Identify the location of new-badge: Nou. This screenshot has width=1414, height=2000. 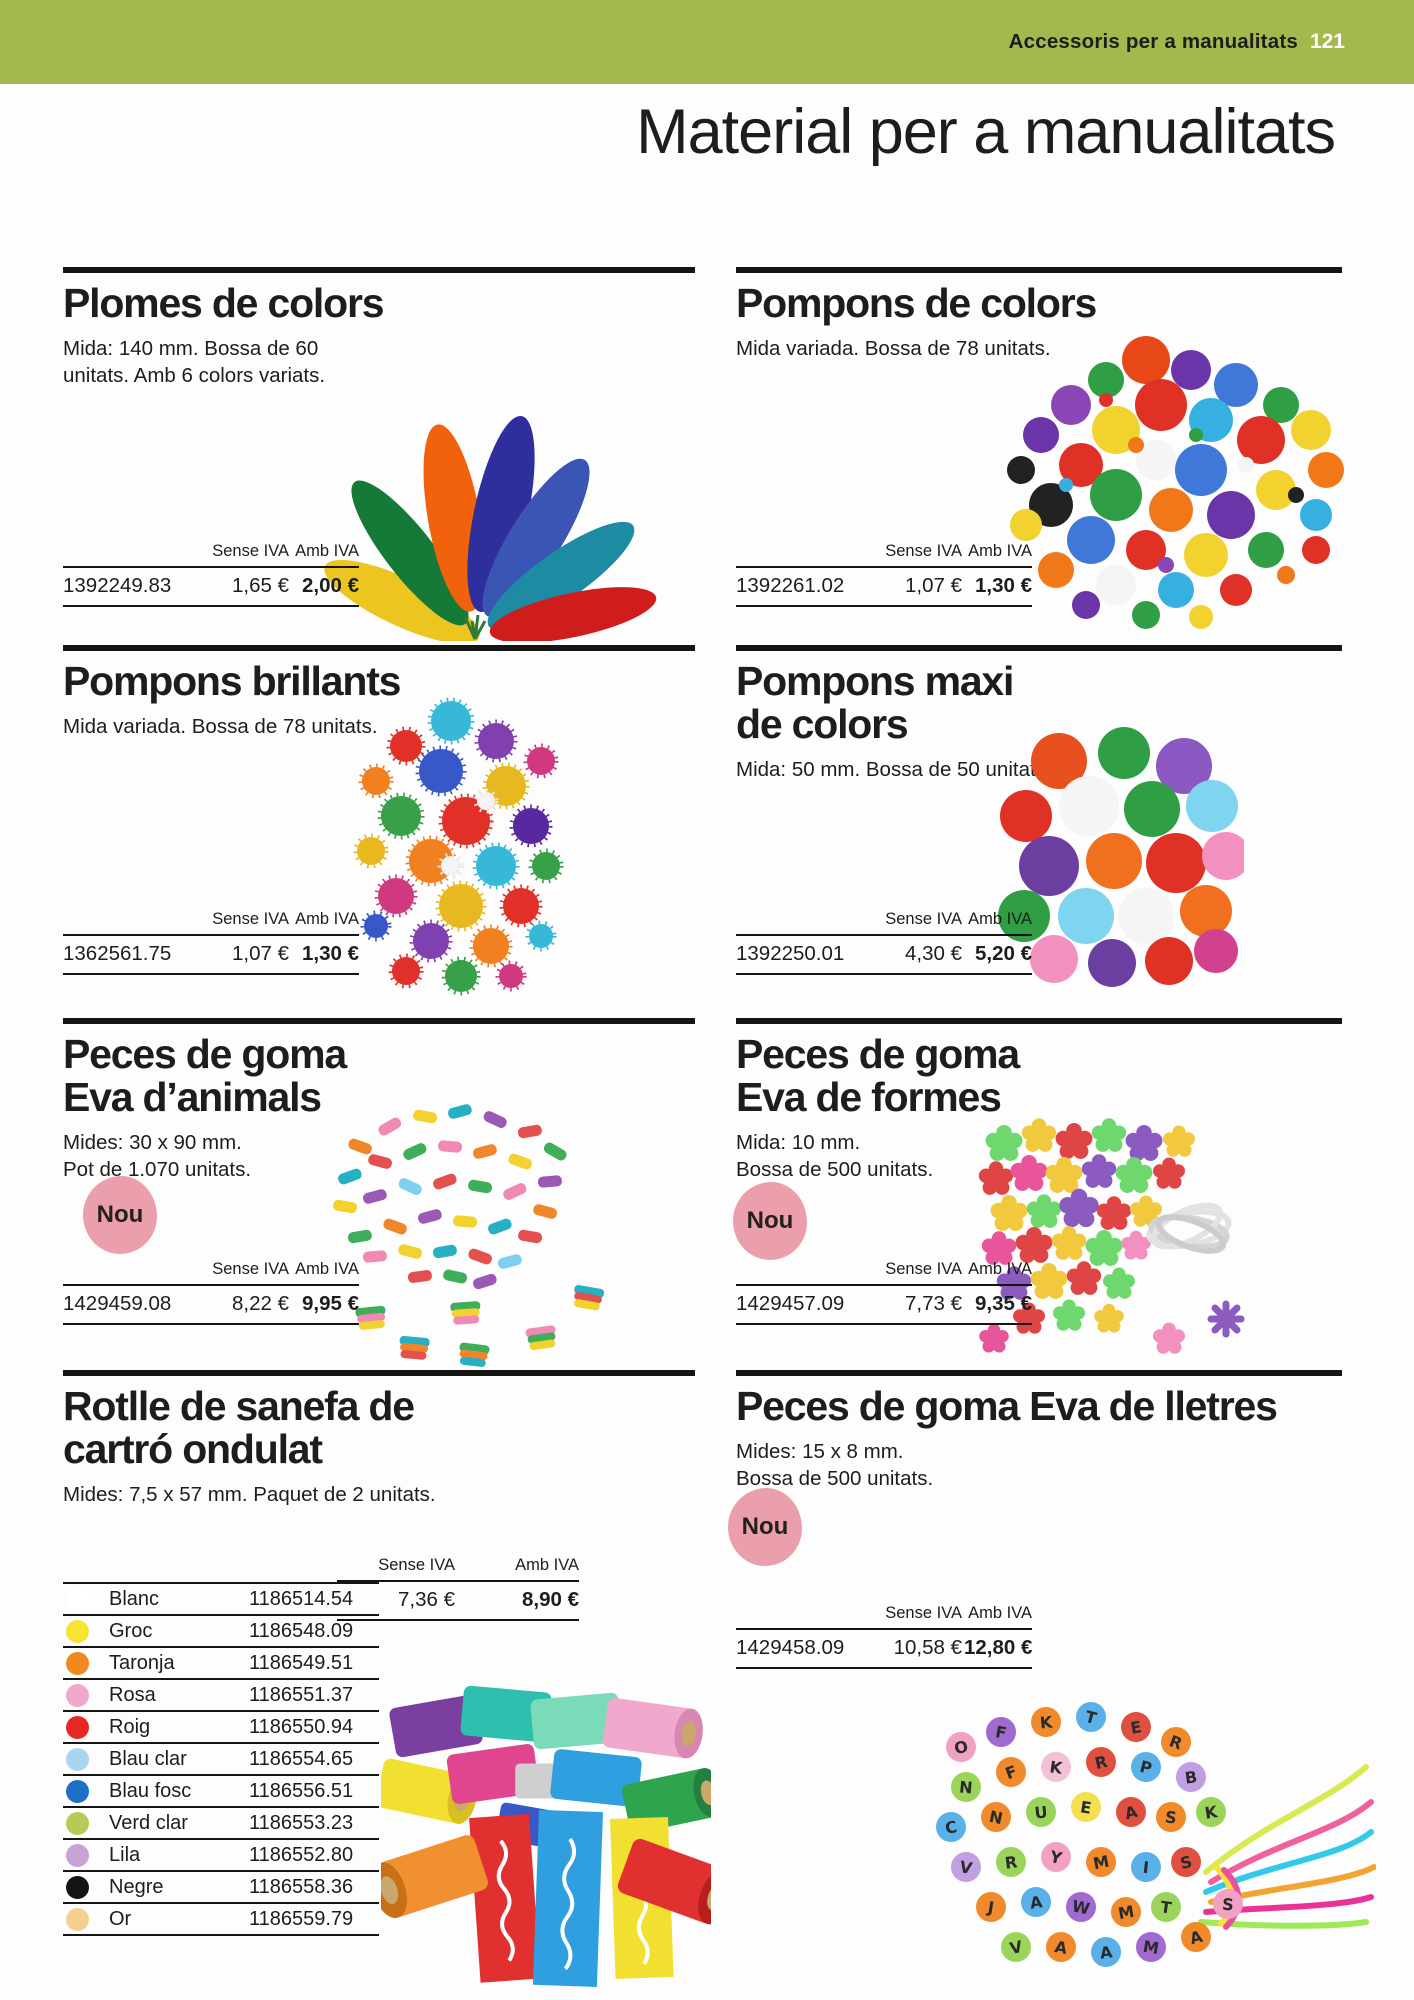
(120, 1215).